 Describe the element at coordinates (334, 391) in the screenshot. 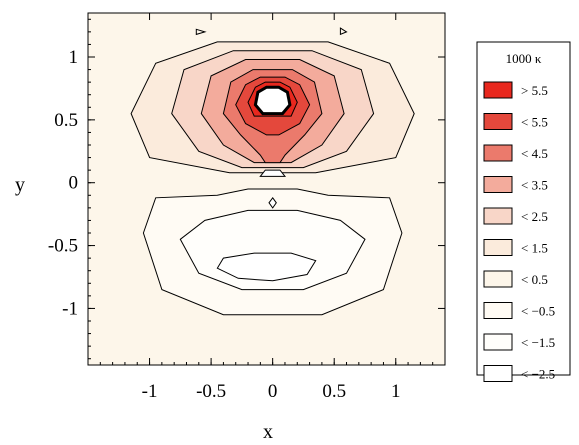

I see `x-tick-label: 0.5` at that location.